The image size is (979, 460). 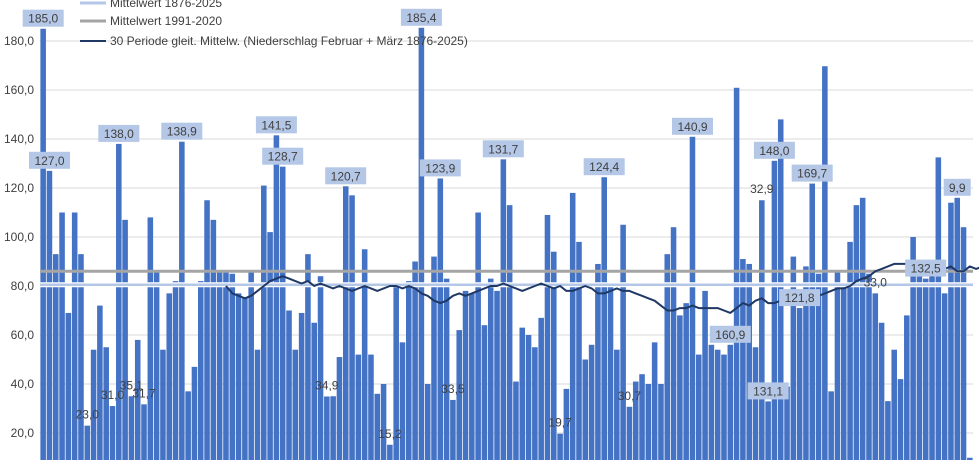 What do you see at coordinates (113, 395) in the screenshot?
I see `data-label: 31,0` at bounding box center [113, 395].